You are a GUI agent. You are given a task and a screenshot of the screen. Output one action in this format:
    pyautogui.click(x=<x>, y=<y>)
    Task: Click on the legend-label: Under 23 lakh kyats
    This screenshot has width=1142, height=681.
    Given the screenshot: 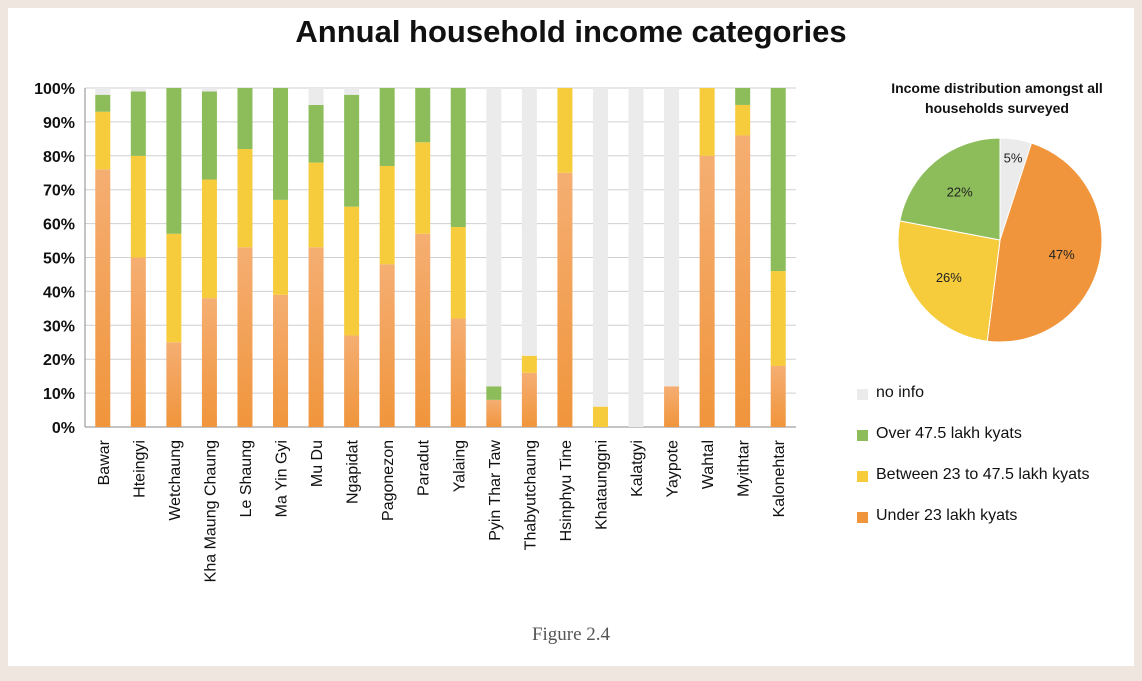 What is the action you would take?
    pyautogui.click(x=947, y=515)
    